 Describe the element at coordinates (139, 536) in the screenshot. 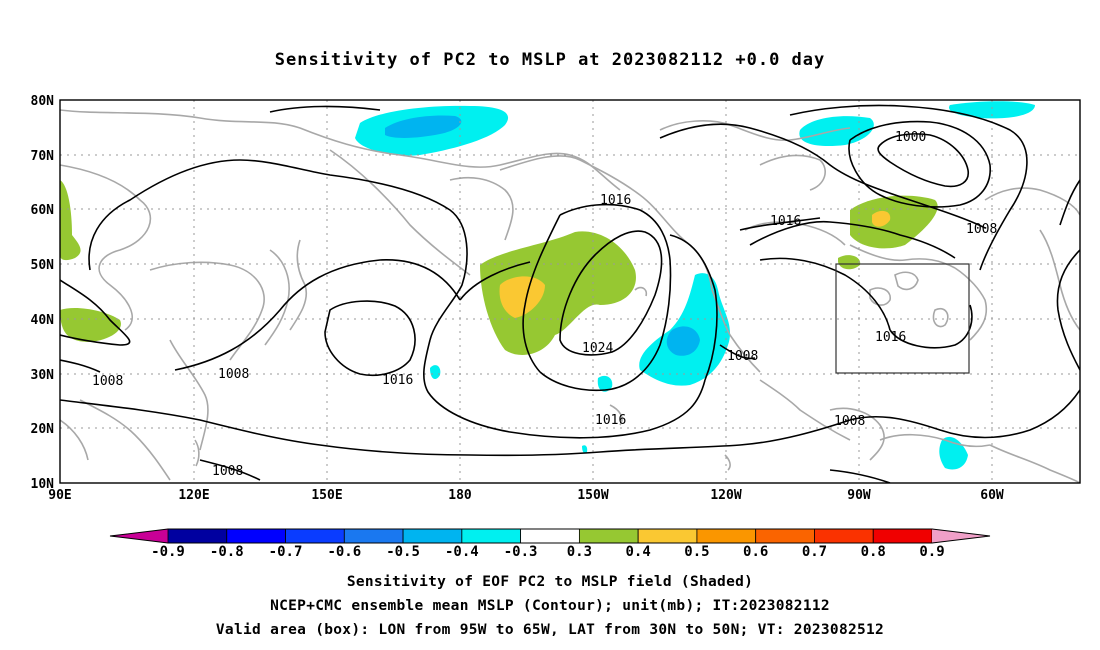

I see `colorbar-low-tip` at that location.